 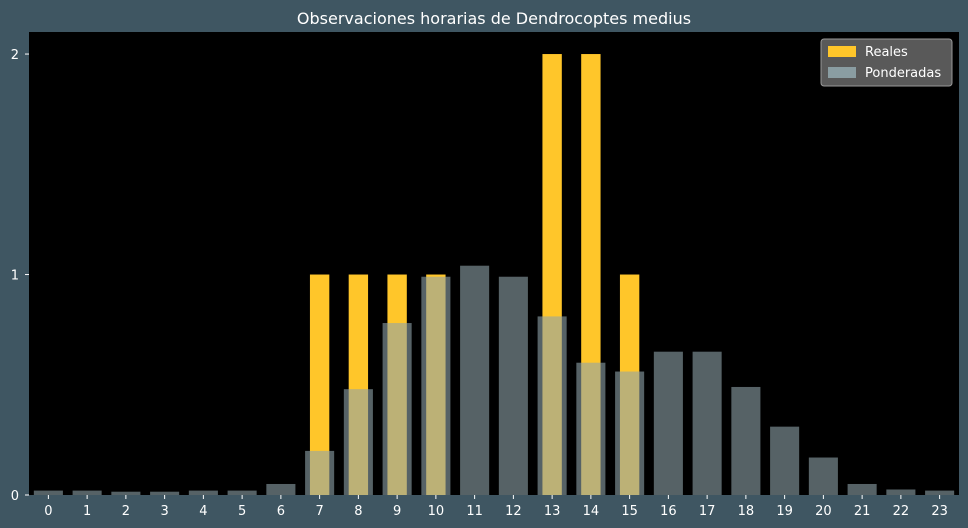 What do you see at coordinates (20, 276) in the screenshot?
I see `y-axis-ticks: 0 1 2` at bounding box center [20, 276].